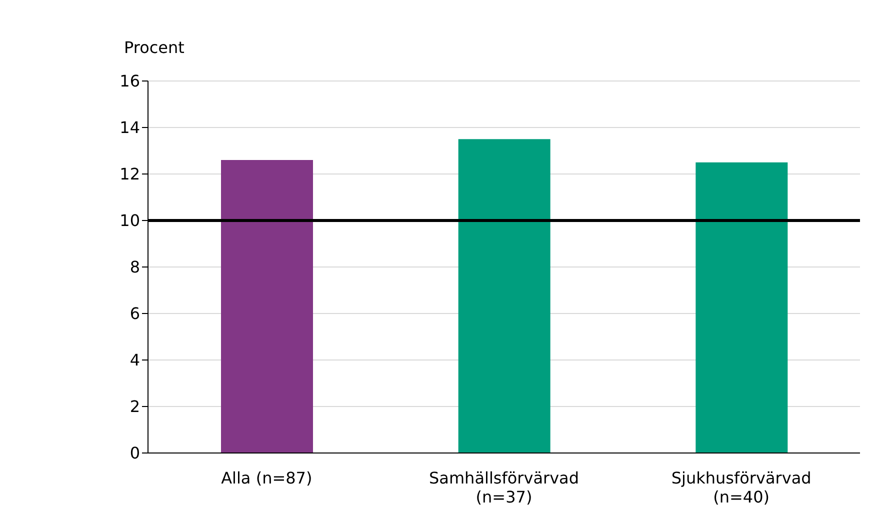 Image resolution: width=872 pixels, height=529 pixels. What do you see at coordinates (130, 174) in the screenshot?
I see `y-tick-label: 12` at bounding box center [130, 174].